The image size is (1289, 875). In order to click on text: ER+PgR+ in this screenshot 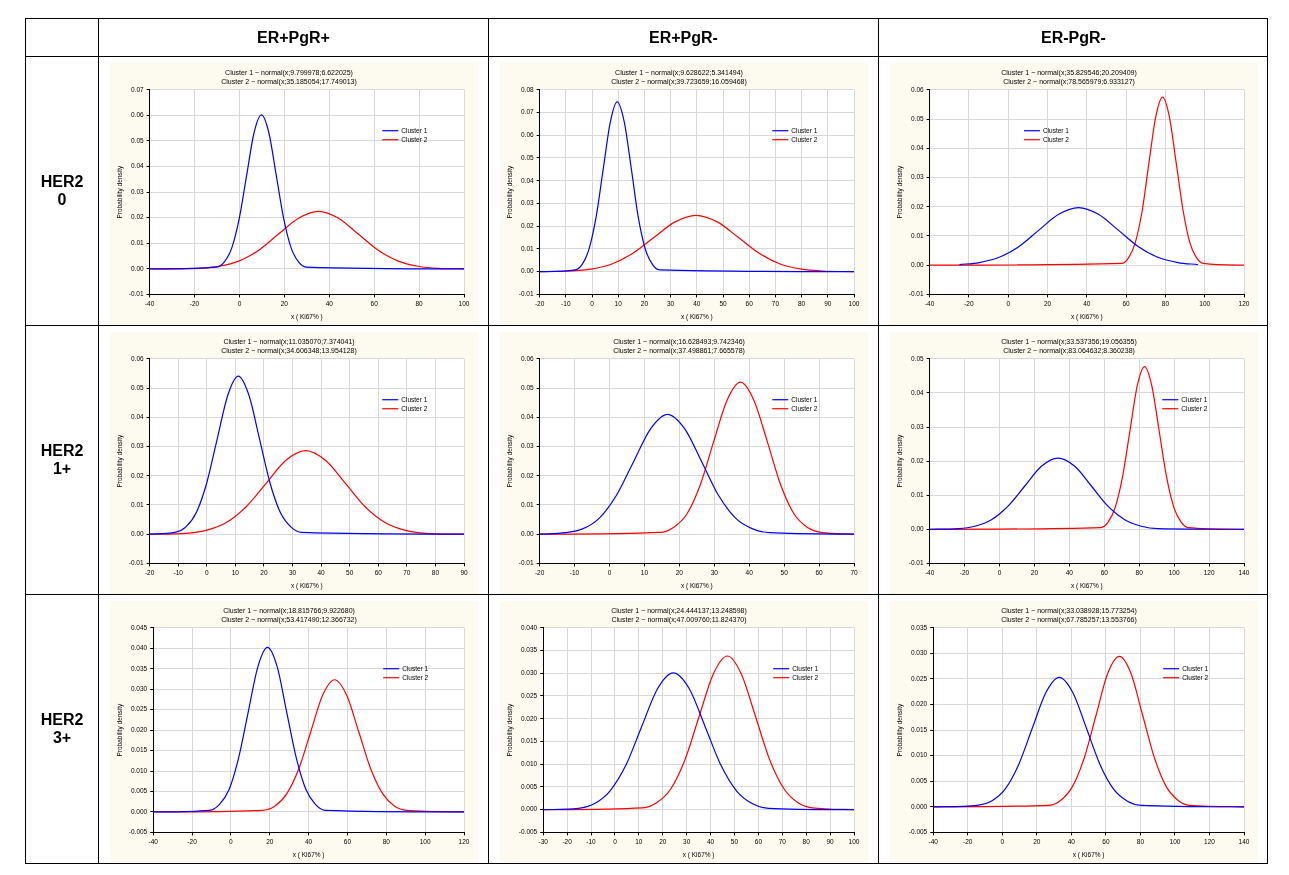, I will do `click(293, 37)`.